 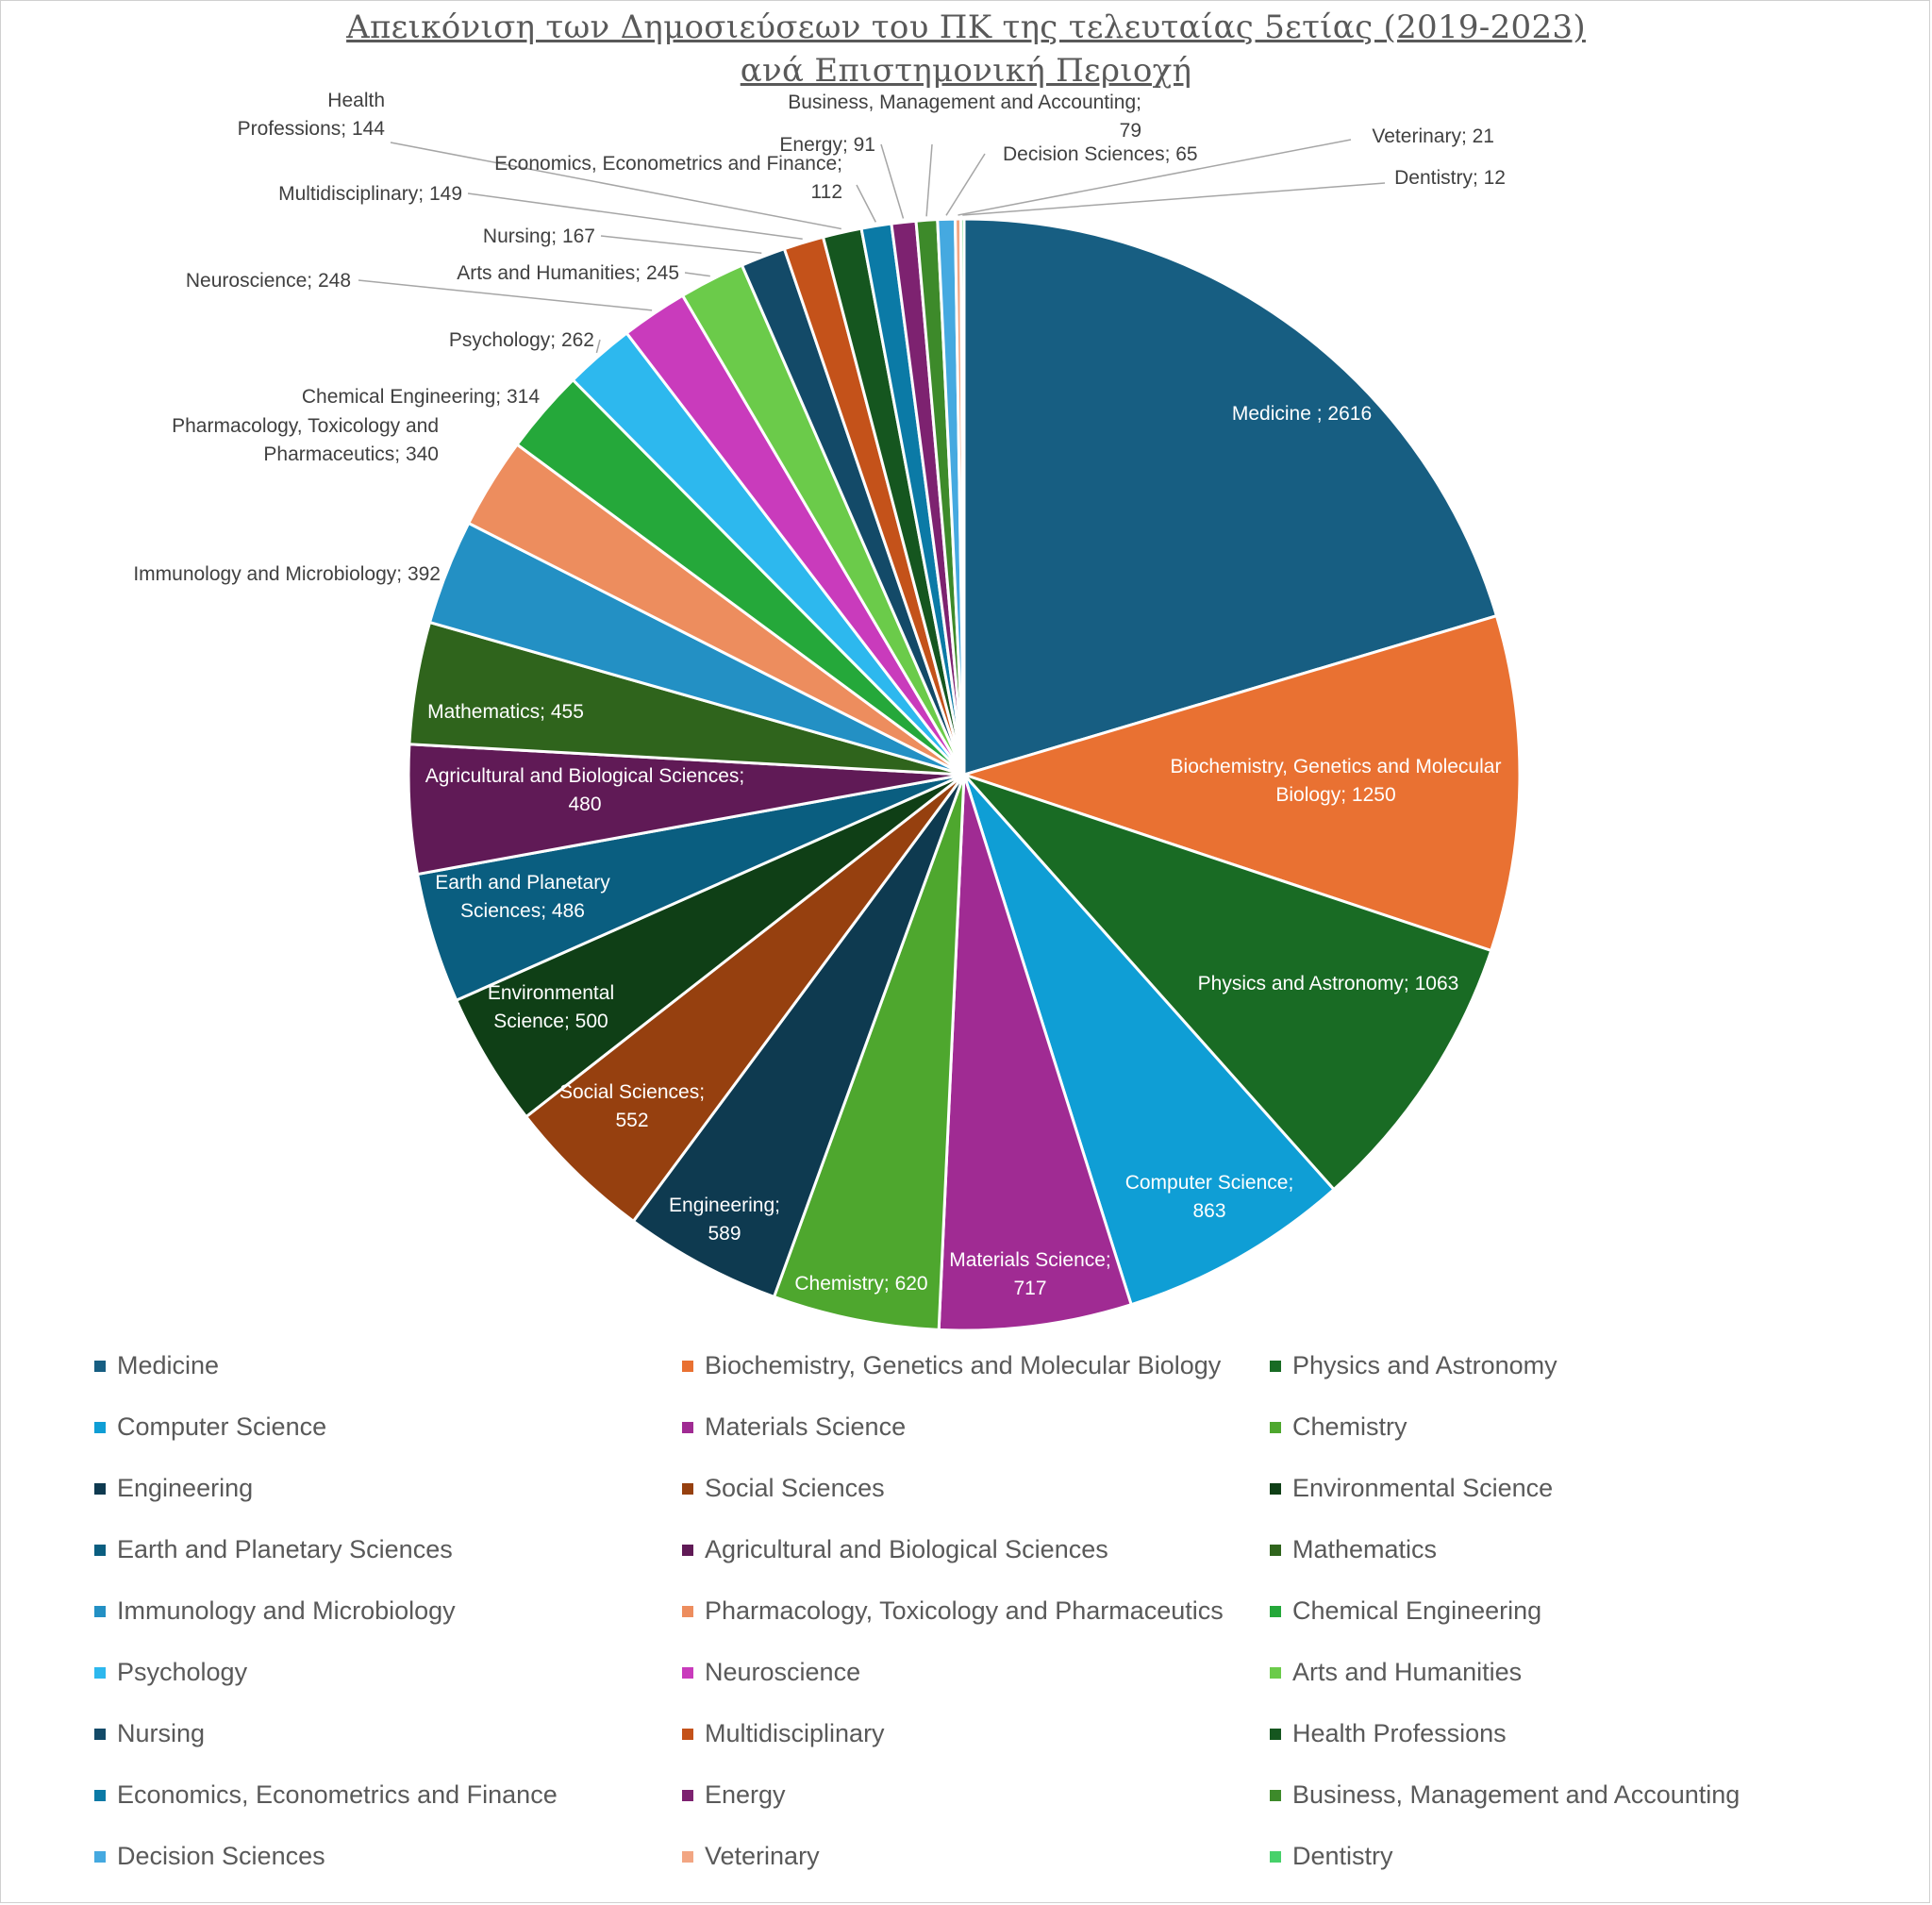 I want to click on legend-item: Nursing, so click(x=149, y=1733).